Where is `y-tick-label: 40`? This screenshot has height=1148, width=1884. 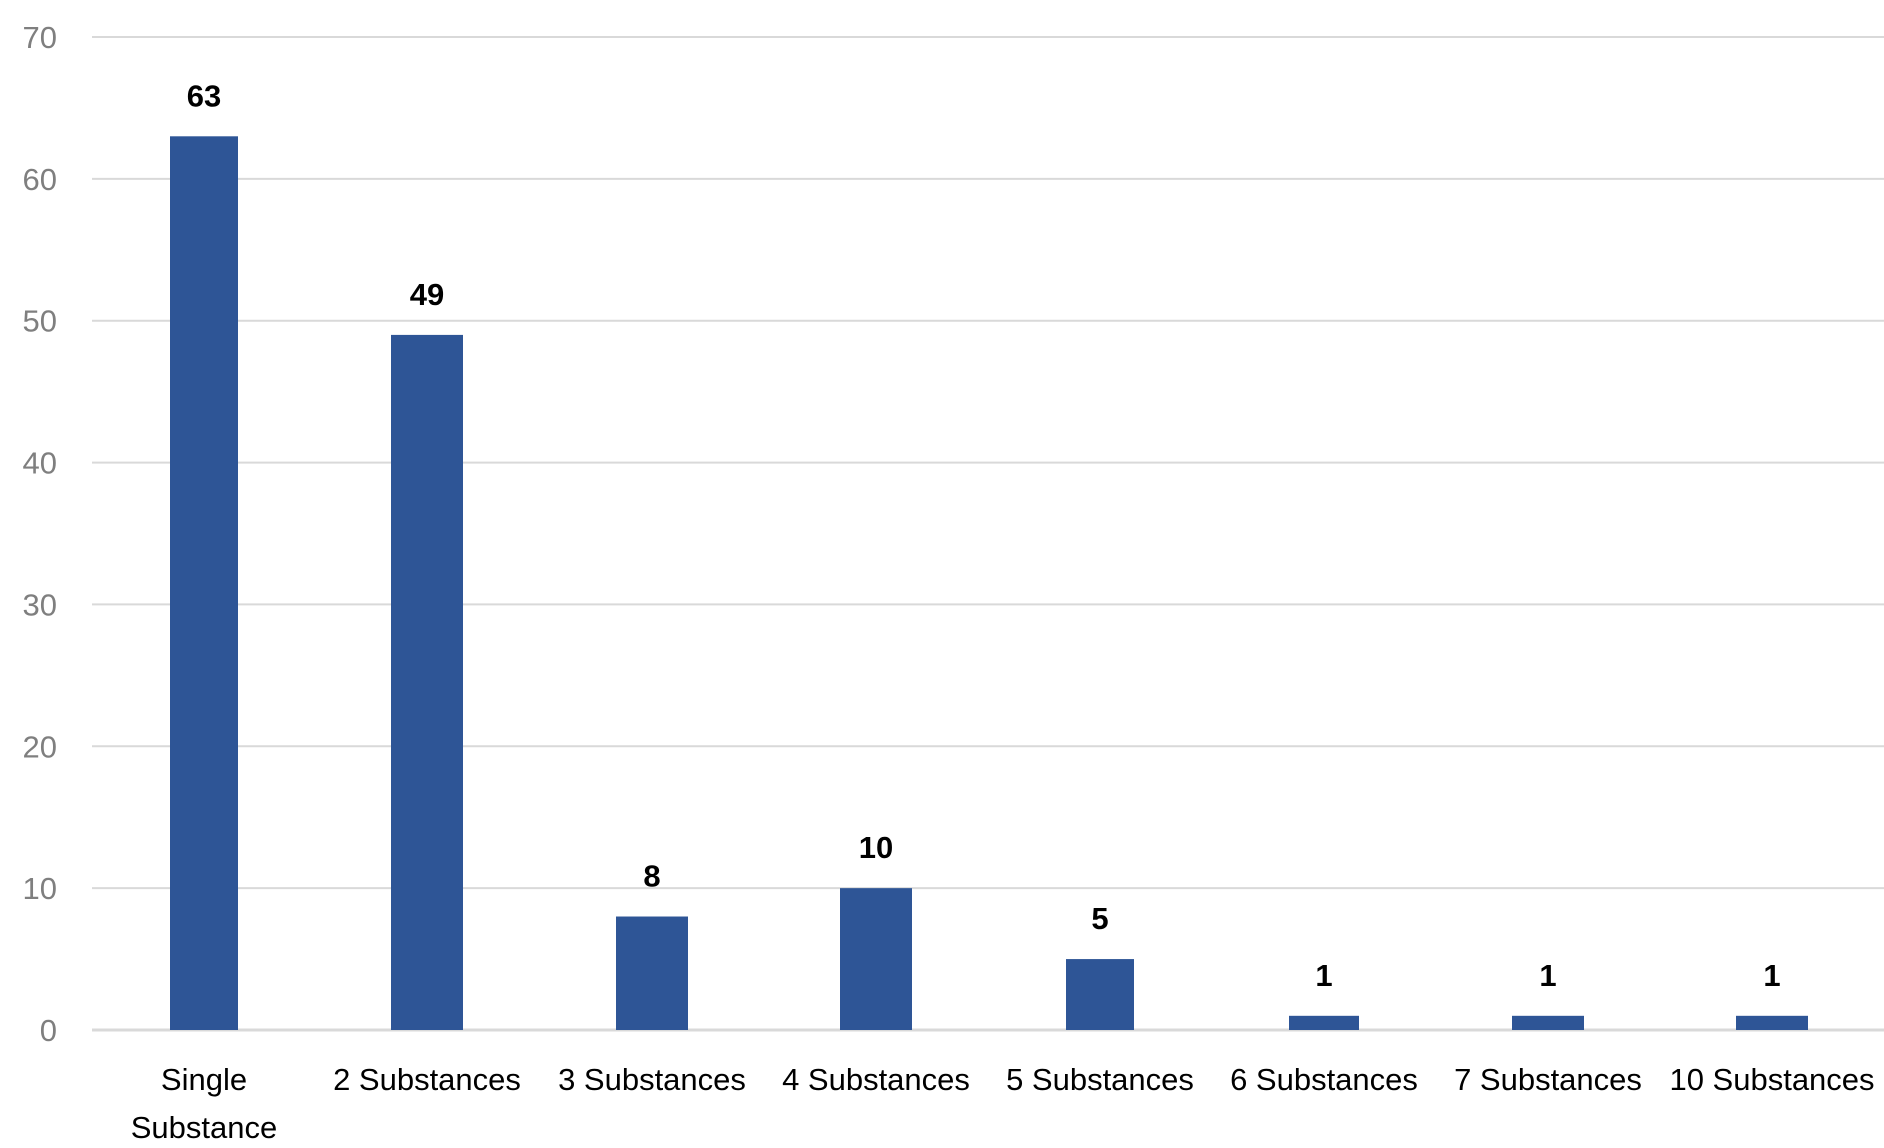 y-tick-label: 40 is located at coordinates (40, 463).